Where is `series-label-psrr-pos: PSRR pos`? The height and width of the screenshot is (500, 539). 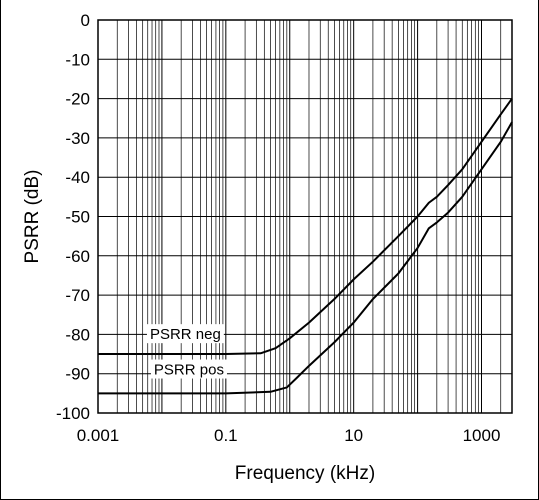
series-label-psrr-pos: PSRR pos is located at coordinates (189, 370).